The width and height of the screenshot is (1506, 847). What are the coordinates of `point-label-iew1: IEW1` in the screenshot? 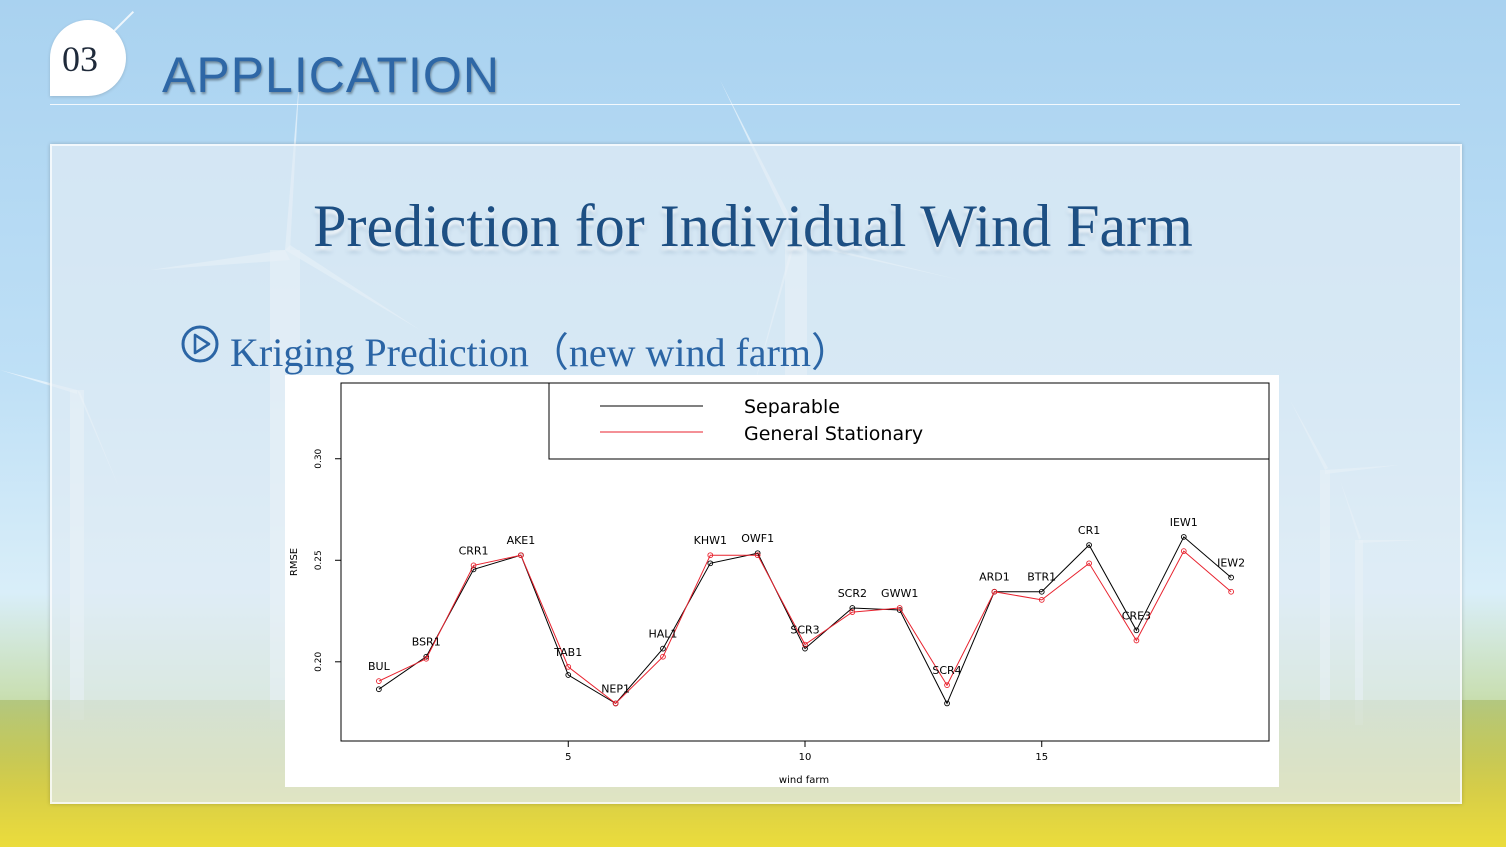 It's located at (1184, 522).